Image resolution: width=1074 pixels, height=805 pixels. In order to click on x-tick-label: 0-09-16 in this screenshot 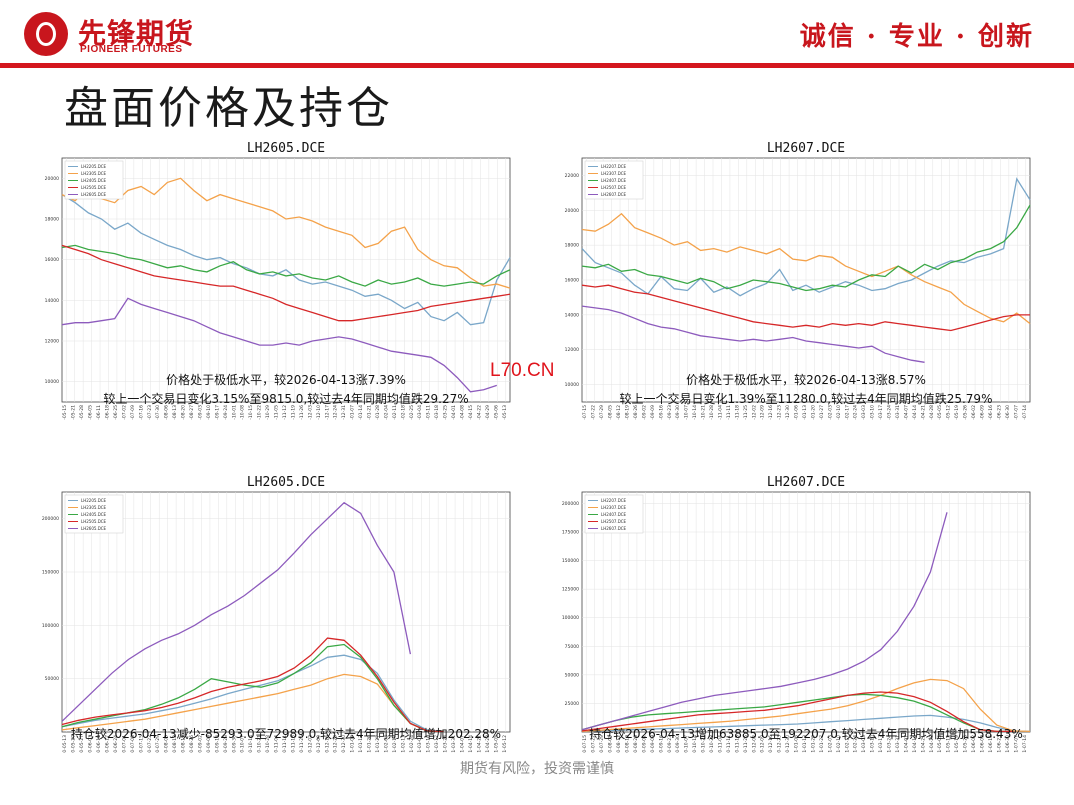, I will do `click(661, 744)`.